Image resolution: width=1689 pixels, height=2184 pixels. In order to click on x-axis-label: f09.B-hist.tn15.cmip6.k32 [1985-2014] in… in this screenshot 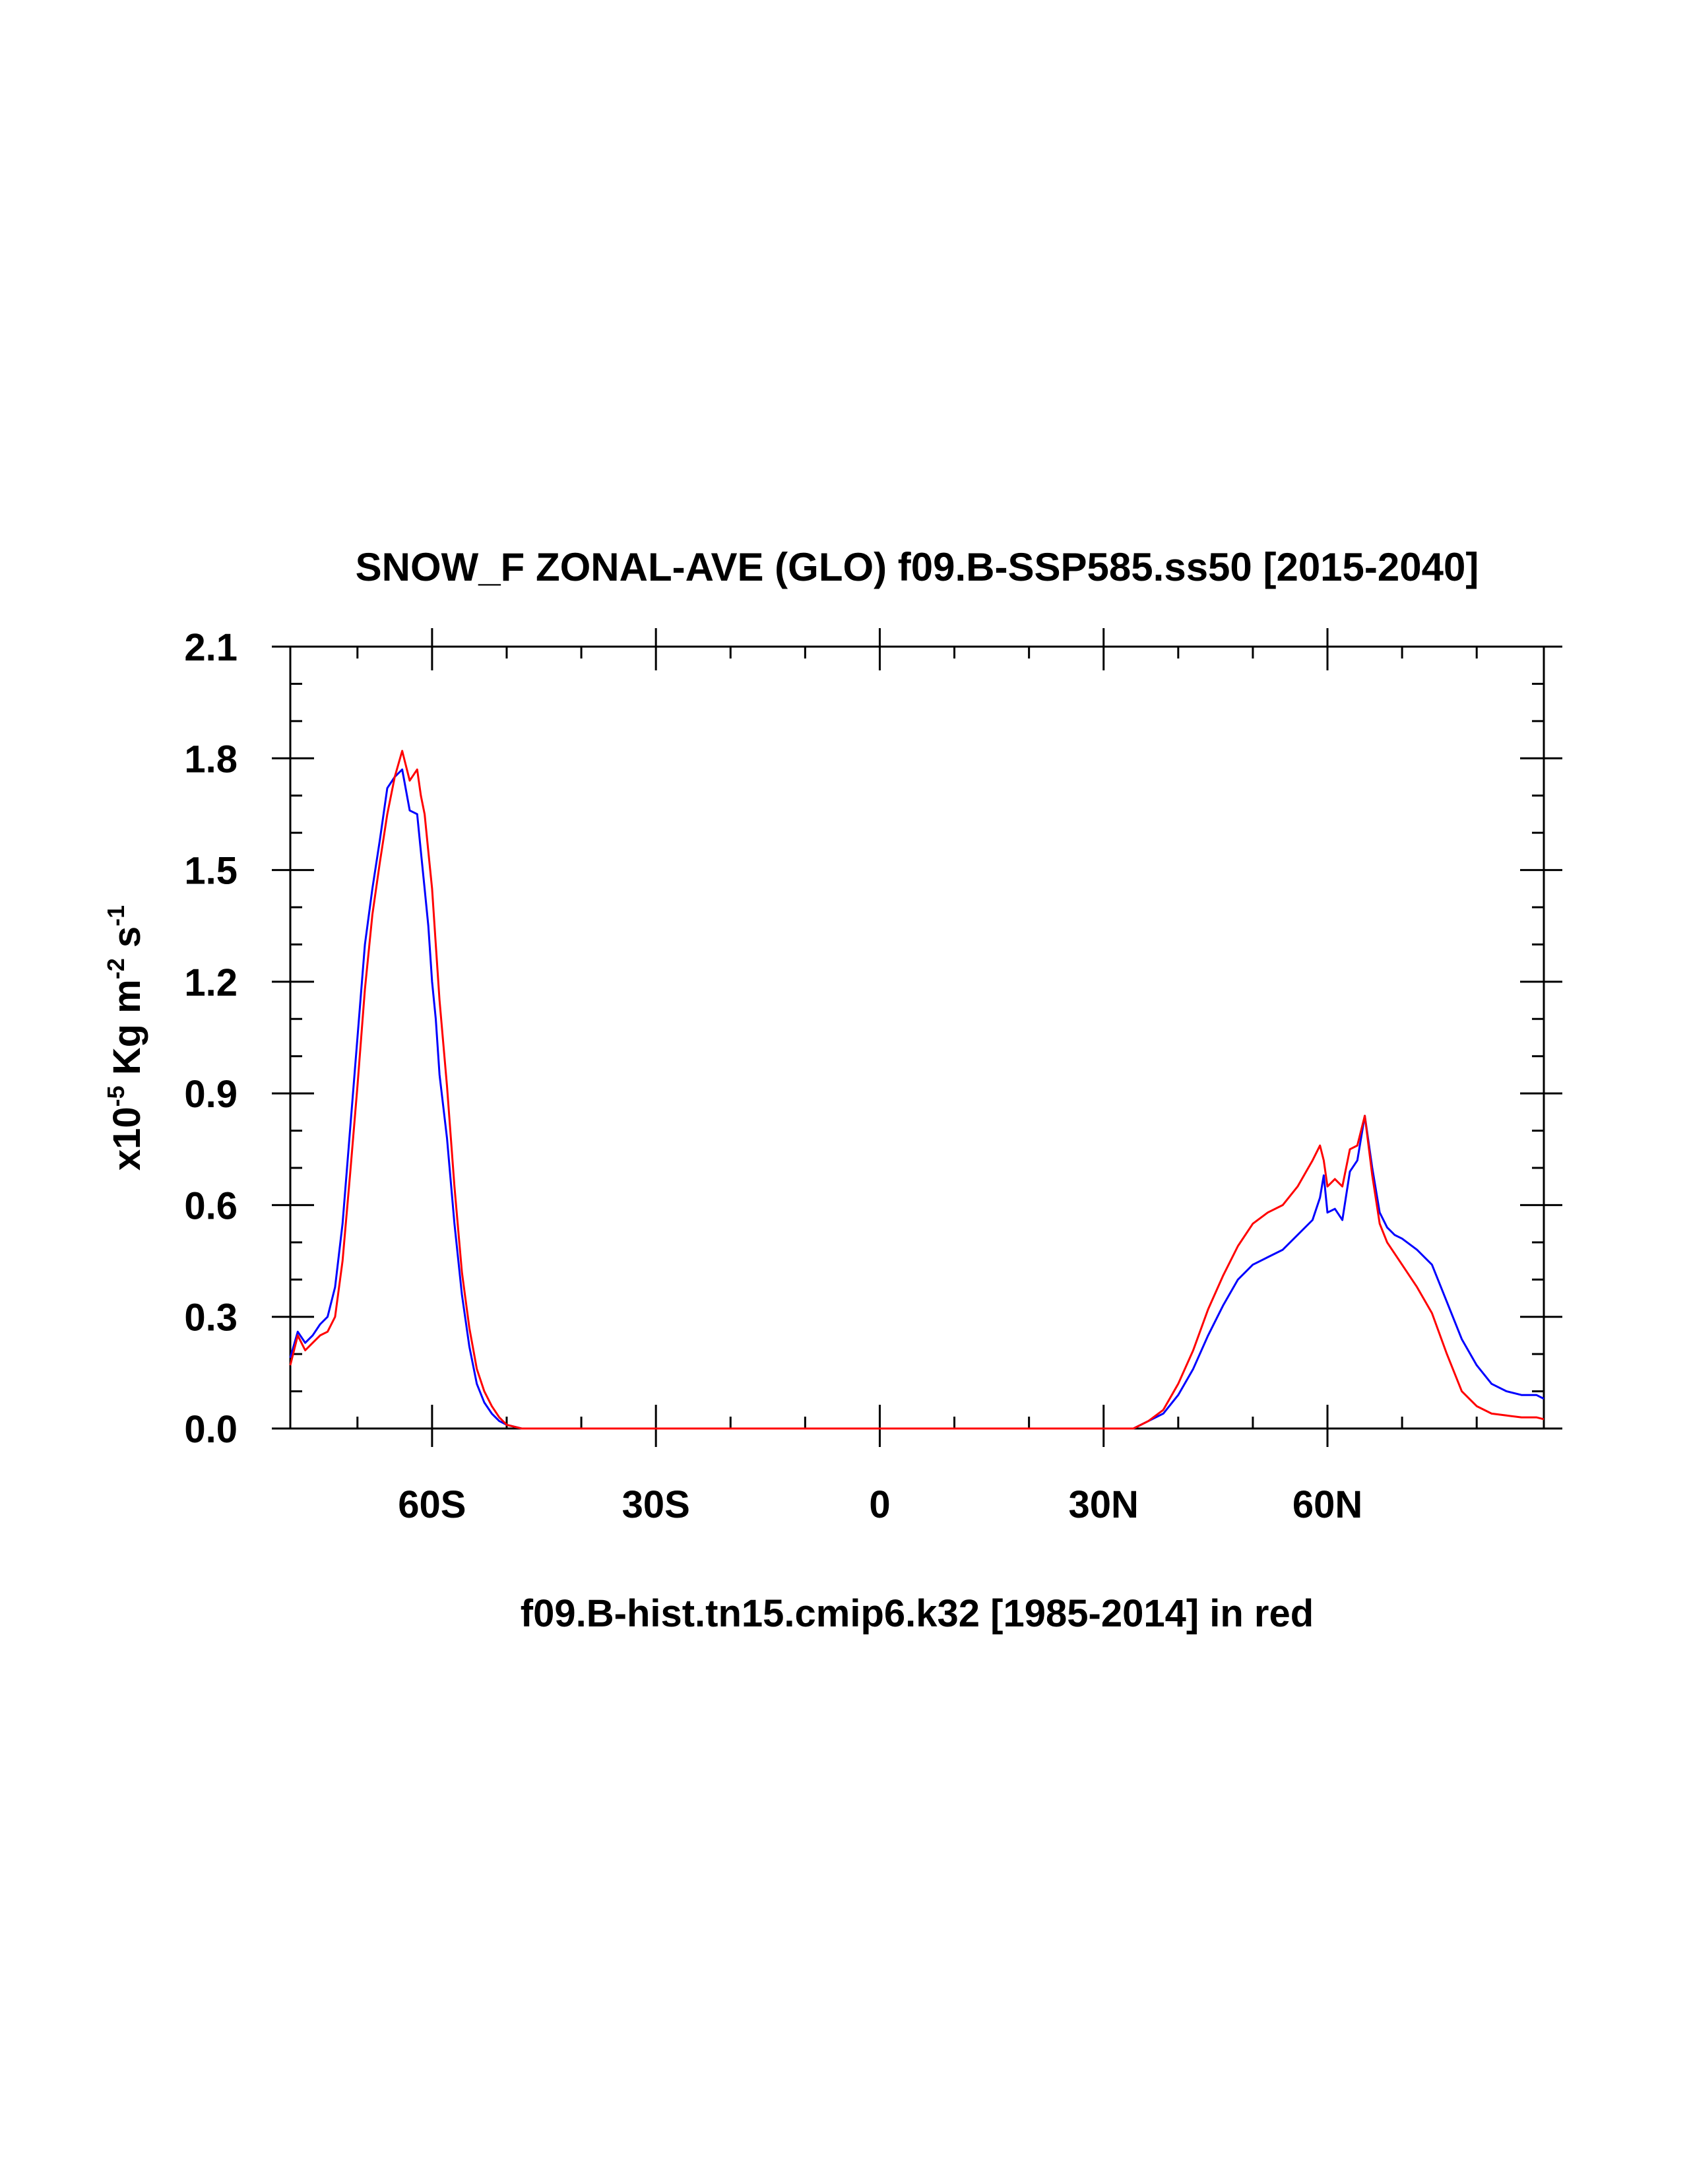, I will do `click(917, 1613)`.